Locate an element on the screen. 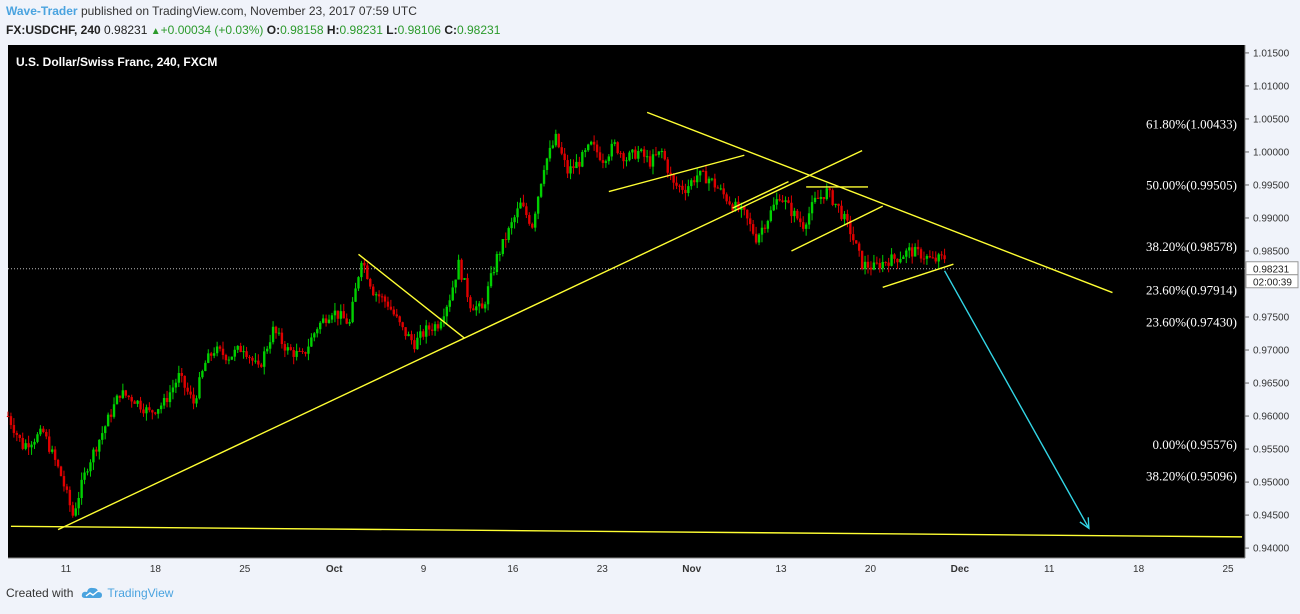  price-label: 0.98231 is located at coordinates (1271, 269).